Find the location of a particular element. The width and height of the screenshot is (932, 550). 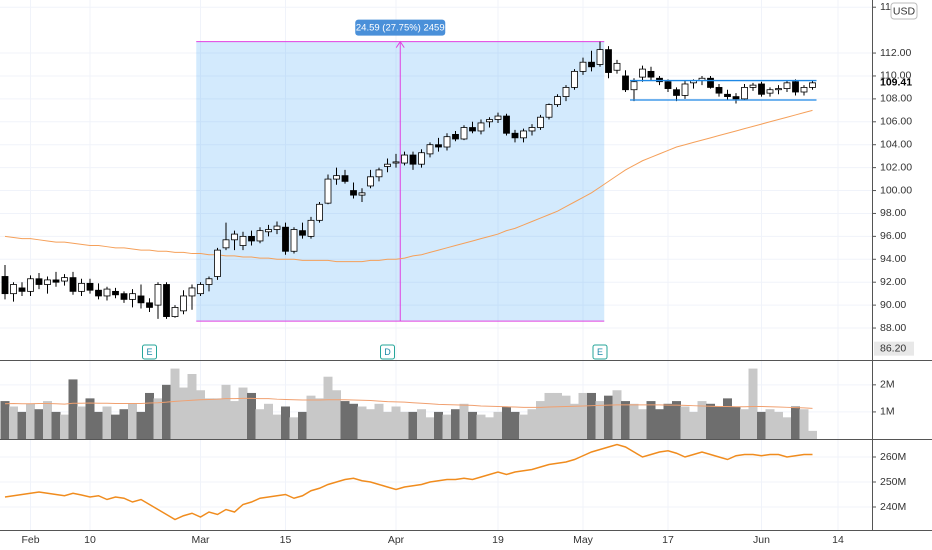

y-tick-label: 2M is located at coordinates (887, 385).